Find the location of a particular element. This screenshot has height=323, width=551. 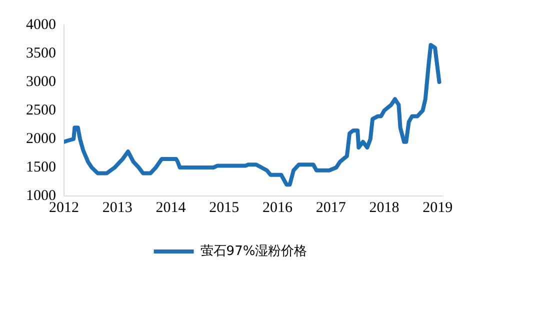

x-tick-label: 2012 is located at coordinates (64, 208).